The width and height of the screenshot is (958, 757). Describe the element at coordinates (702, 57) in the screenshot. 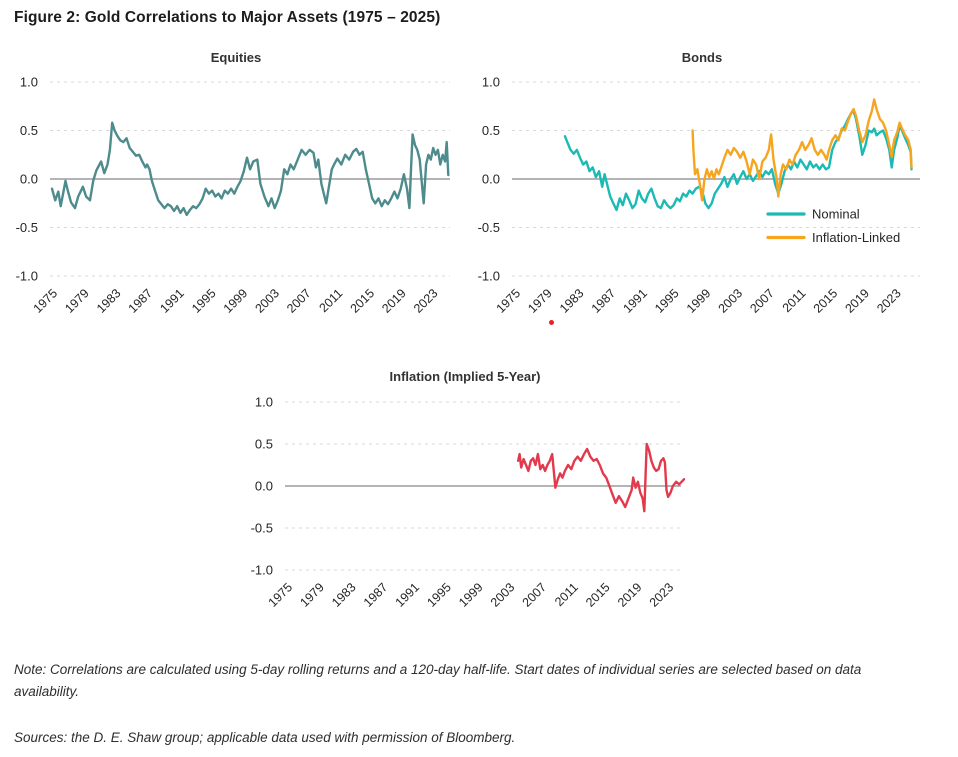

I see `chart-title: Bonds` at that location.